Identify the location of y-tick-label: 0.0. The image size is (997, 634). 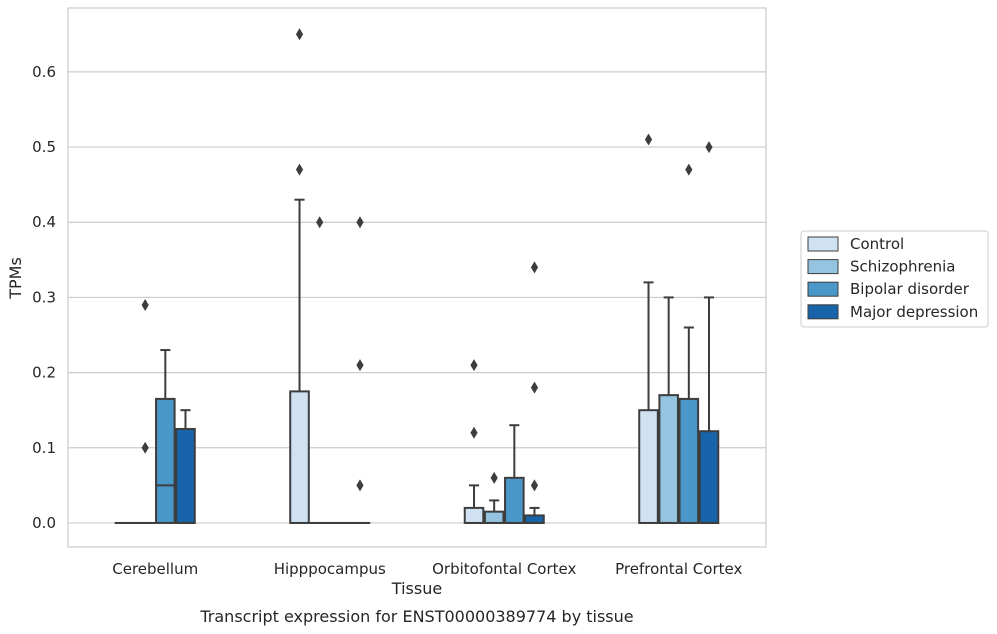
(44, 523).